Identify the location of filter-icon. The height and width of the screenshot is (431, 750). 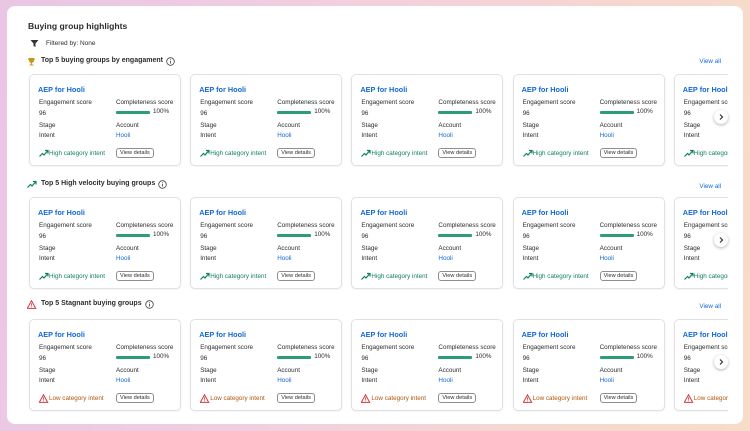
(34, 43).